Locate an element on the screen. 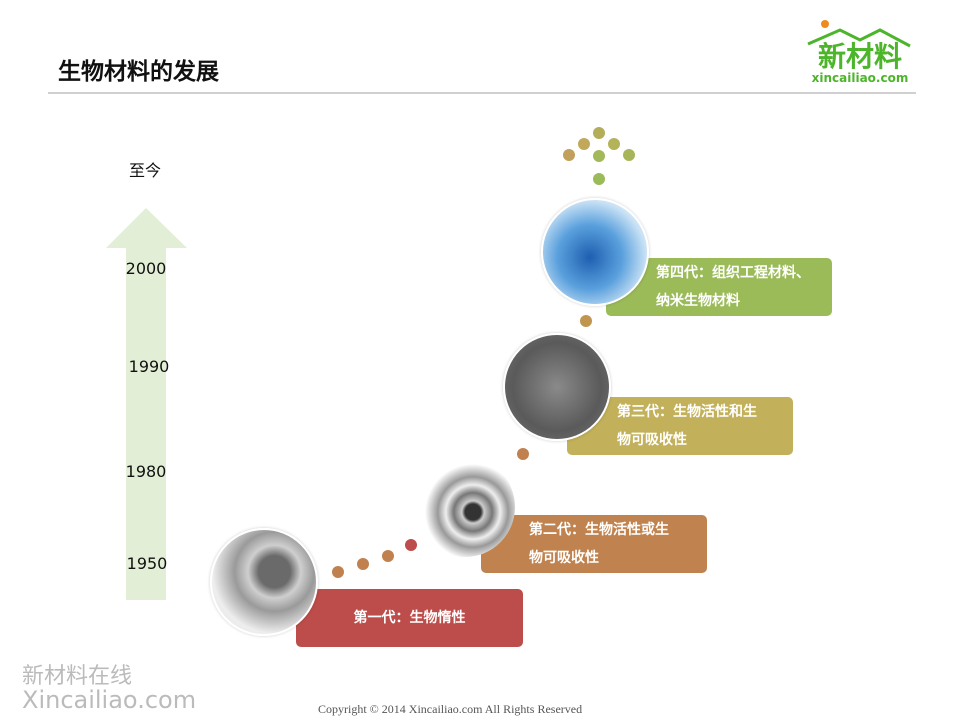 The width and height of the screenshot is (960, 720). timeline-arrow is located at coordinates (146, 404).